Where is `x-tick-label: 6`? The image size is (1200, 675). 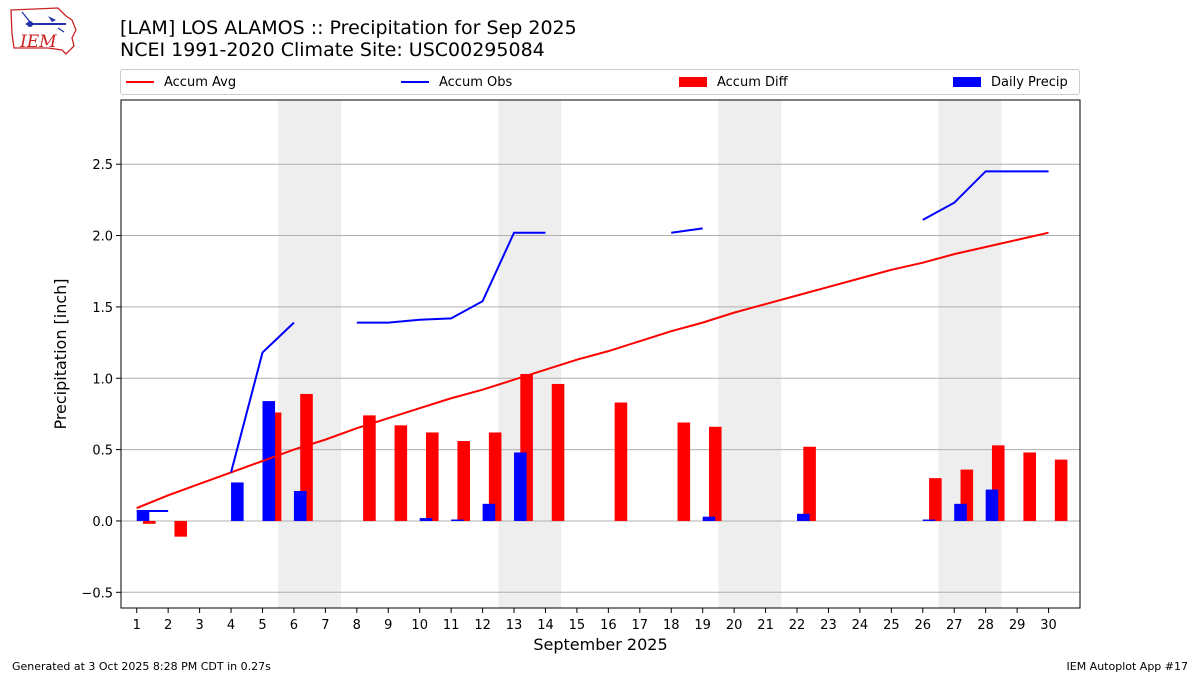 x-tick-label: 6 is located at coordinates (294, 625).